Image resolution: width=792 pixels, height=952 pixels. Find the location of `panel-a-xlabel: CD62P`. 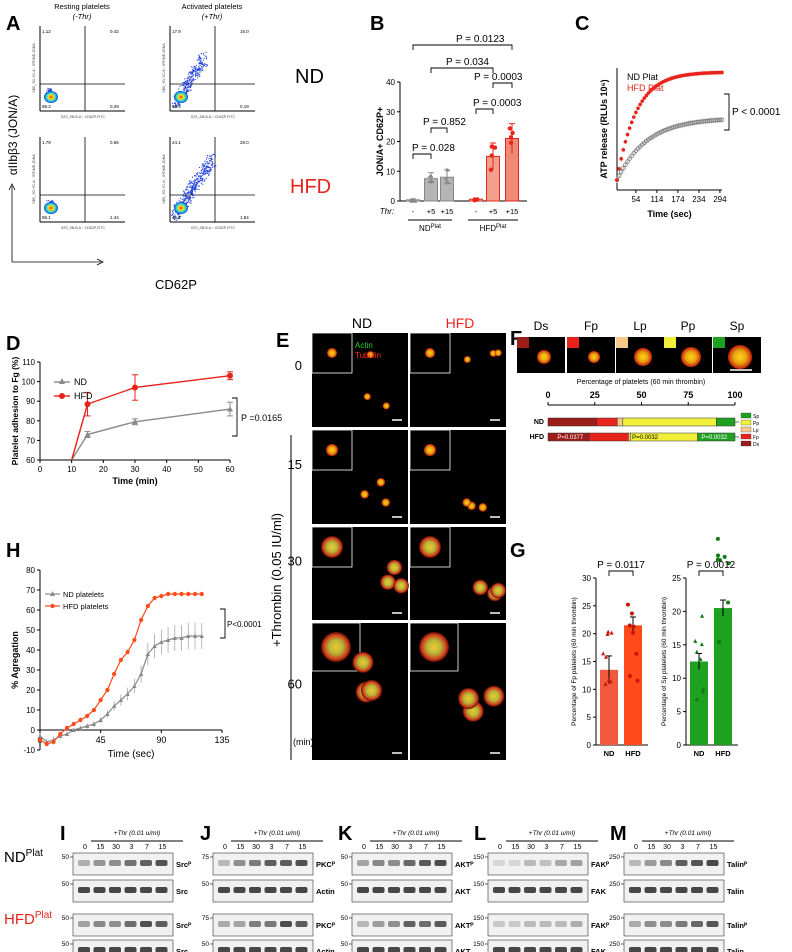

panel-a-xlabel: CD62P is located at coordinates (176, 284).